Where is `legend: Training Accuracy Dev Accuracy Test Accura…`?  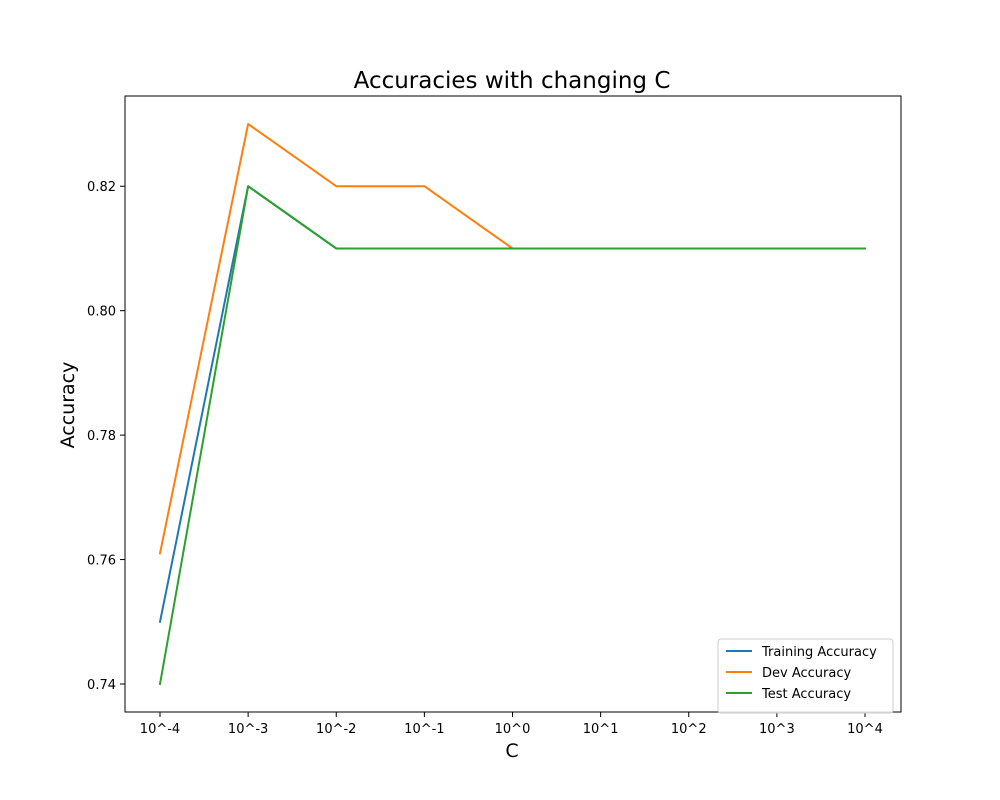 legend: Training Accuracy Dev Accuracy Test Accura… is located at coordinates (805, 676).